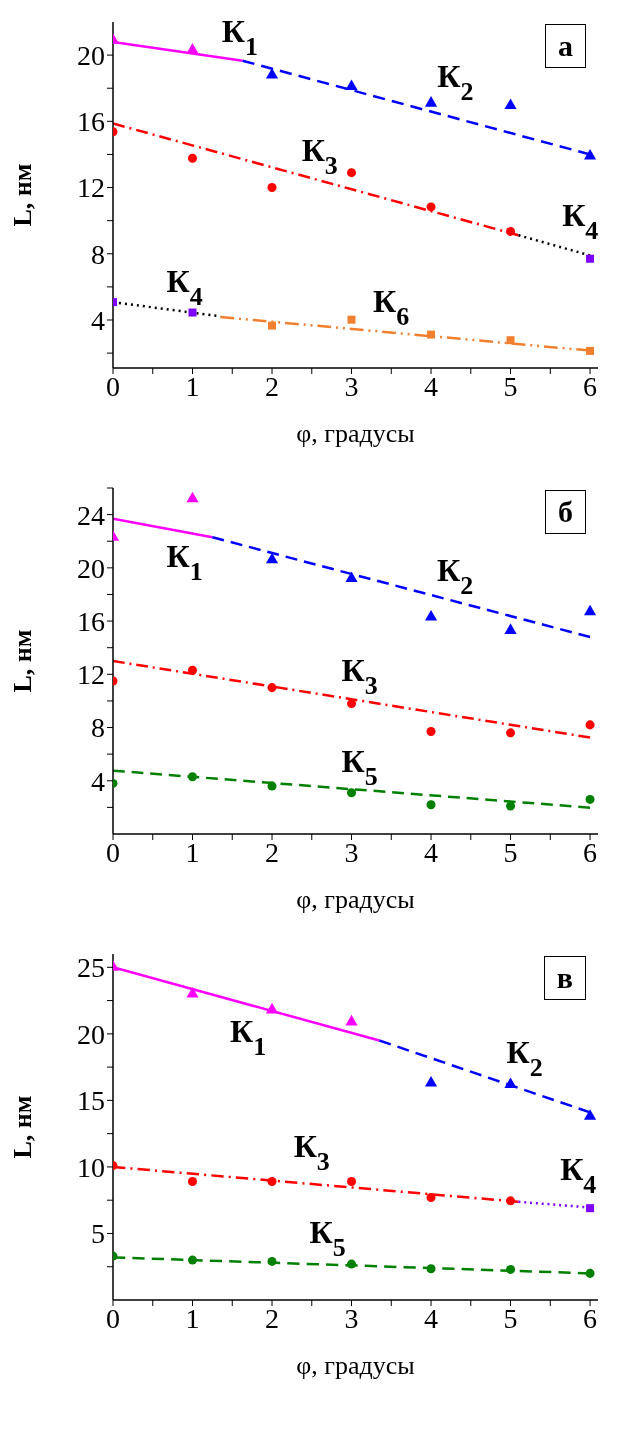  Describe the element at coordinates (91, 1167) in the screenshot. I see `y-tick-label: 10` at that location.